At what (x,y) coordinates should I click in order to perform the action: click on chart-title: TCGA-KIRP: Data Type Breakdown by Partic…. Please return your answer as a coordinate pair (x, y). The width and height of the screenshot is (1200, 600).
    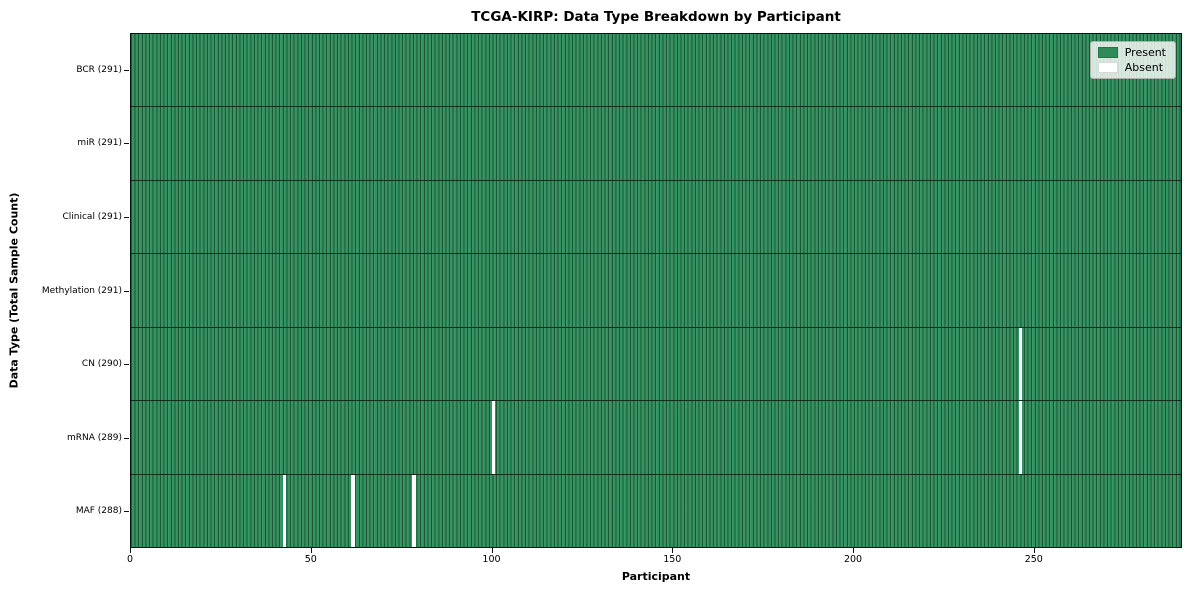
    Looking at the image, I should click on (656, 17).